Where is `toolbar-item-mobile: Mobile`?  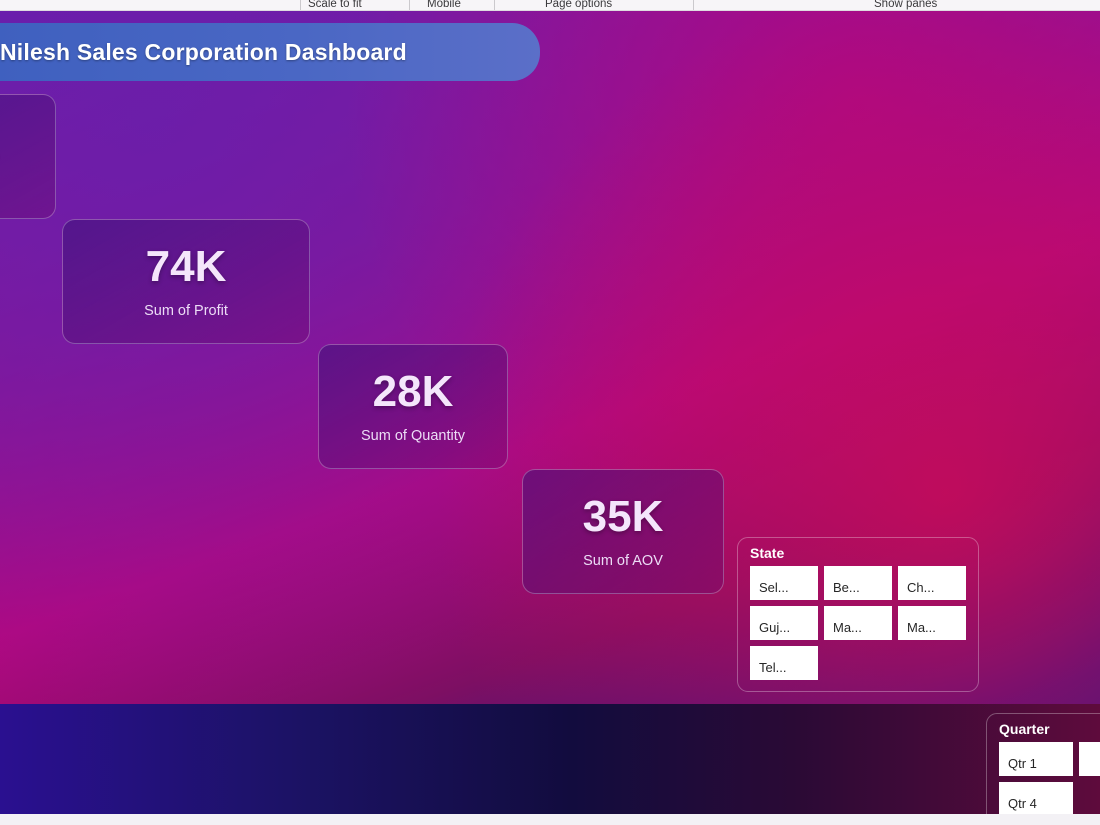
toolbar-item-mobile: Mobile is located at coordinates (444, 5).